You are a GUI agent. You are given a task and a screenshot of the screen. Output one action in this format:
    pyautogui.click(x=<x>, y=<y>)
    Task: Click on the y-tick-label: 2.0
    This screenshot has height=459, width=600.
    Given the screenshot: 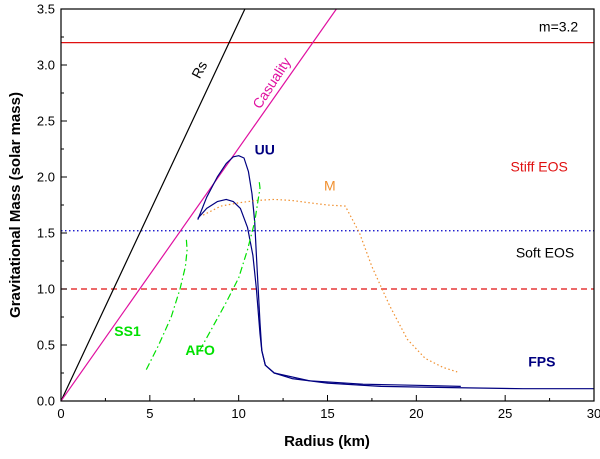 What is the action you would take?
    pyautogui.click(x=46, y=177)
    